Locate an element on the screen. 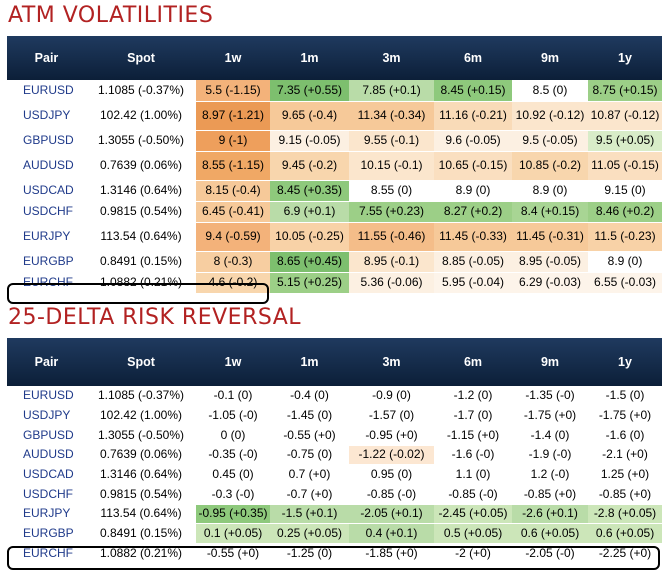 Image resolution: width=663 pixels, height=572 pixels. value-cell: 8.85 (-0.05) is located at coordinates (473, 262).